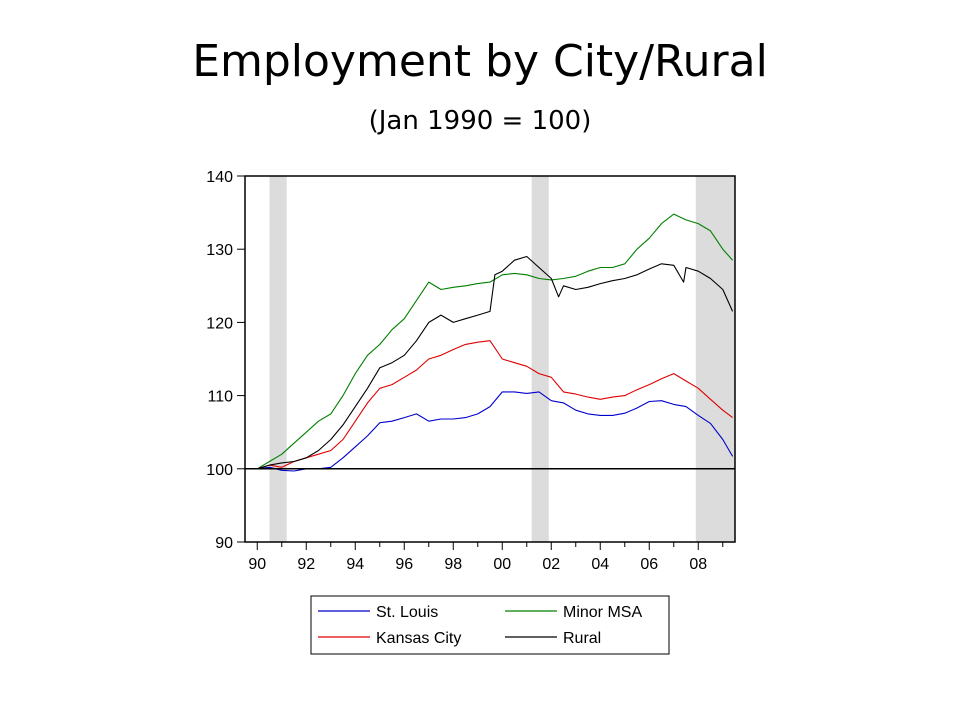 The image size is (960, 720). I want to click on legend: St. Louis Minor MSA Kansas City Rural, so click(490, 625).